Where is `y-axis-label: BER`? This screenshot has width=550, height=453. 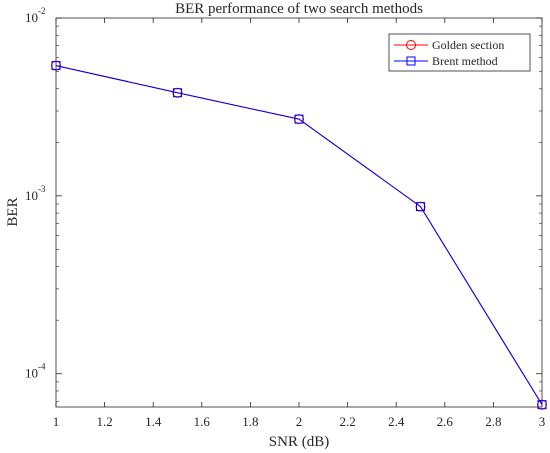 y-axis-label: BER is located at coordinates (13, 211).